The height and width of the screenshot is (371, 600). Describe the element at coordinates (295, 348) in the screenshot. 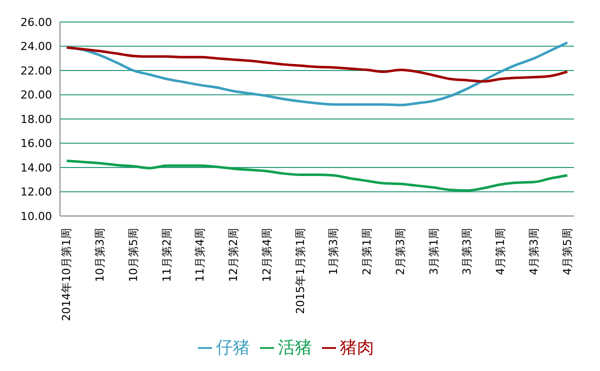

I see `legend-label: 活猪` at that location.